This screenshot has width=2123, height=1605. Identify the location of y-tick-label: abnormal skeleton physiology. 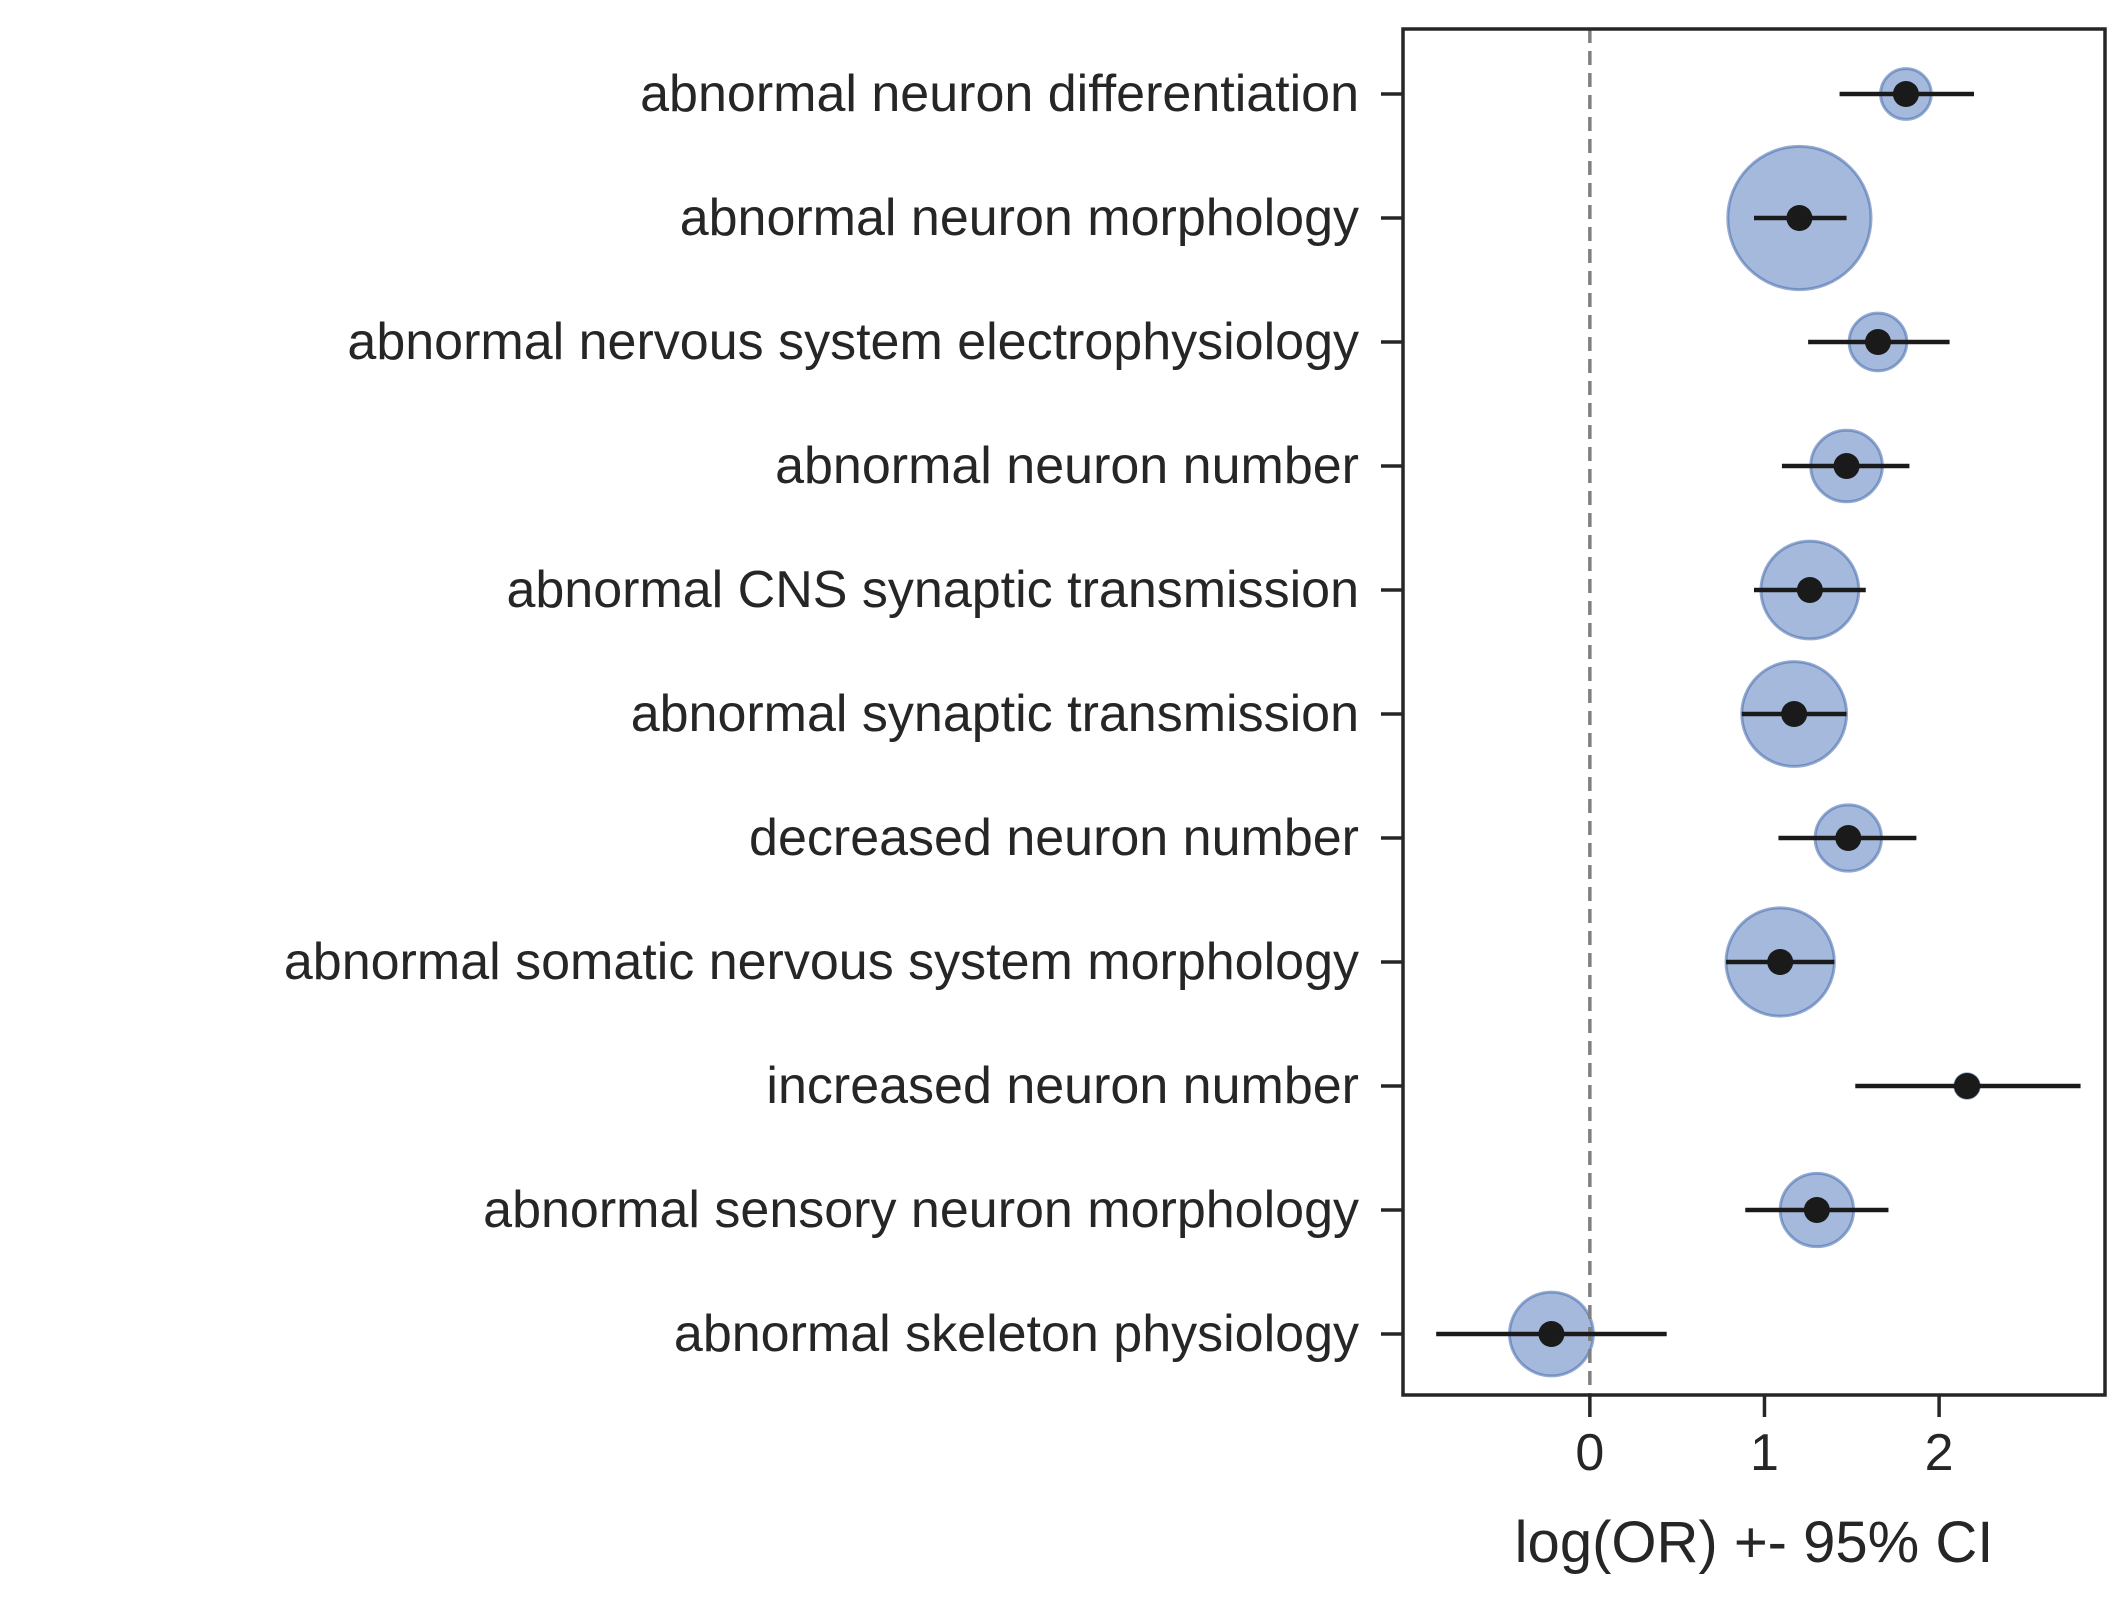
(1016, 1334).